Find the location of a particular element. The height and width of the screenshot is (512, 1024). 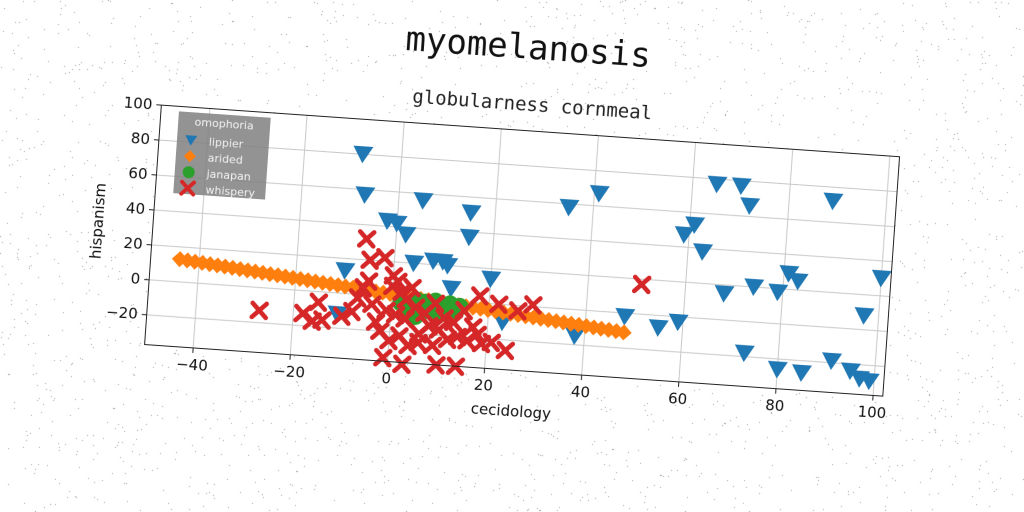

x-tick-label: 100 is located at coordinates (872, 412).